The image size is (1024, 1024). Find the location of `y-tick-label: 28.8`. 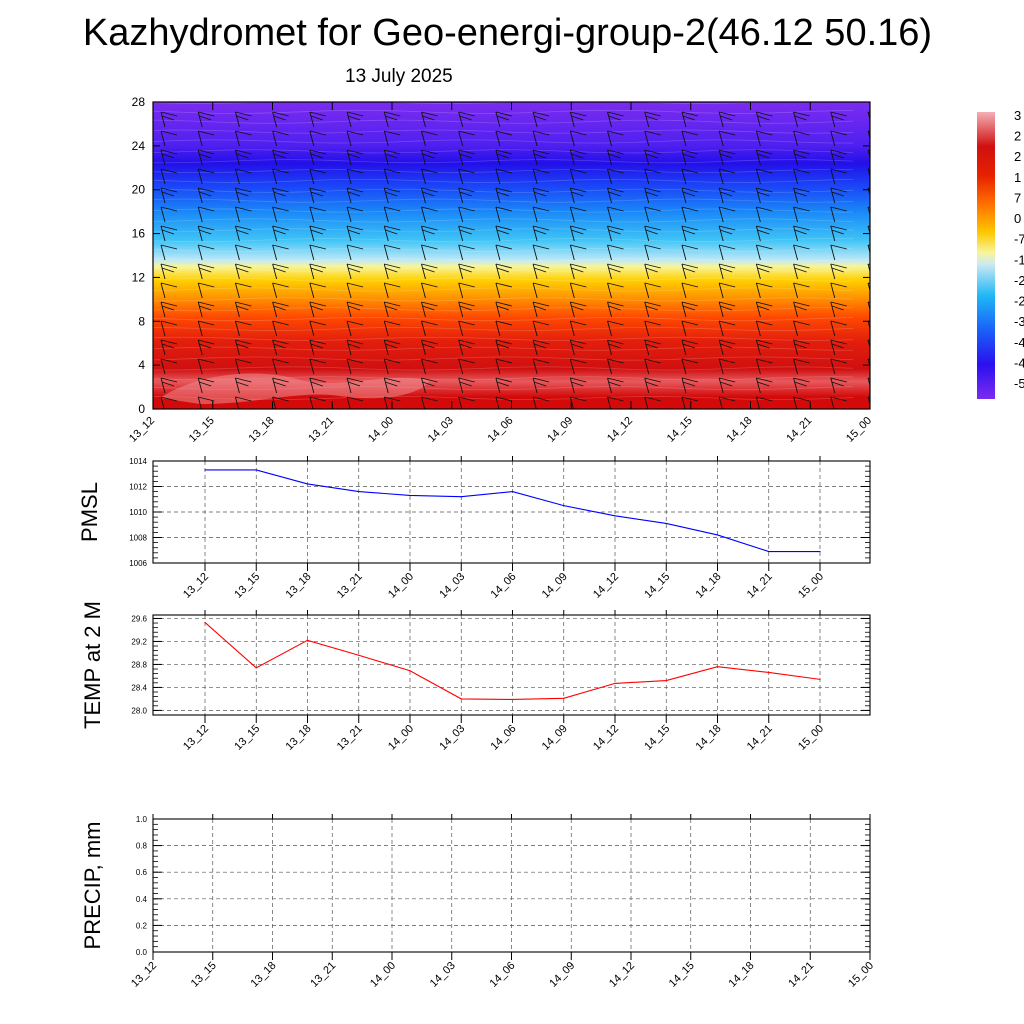

y-tick-label: 28.8 is located at coordinates (139, 664).